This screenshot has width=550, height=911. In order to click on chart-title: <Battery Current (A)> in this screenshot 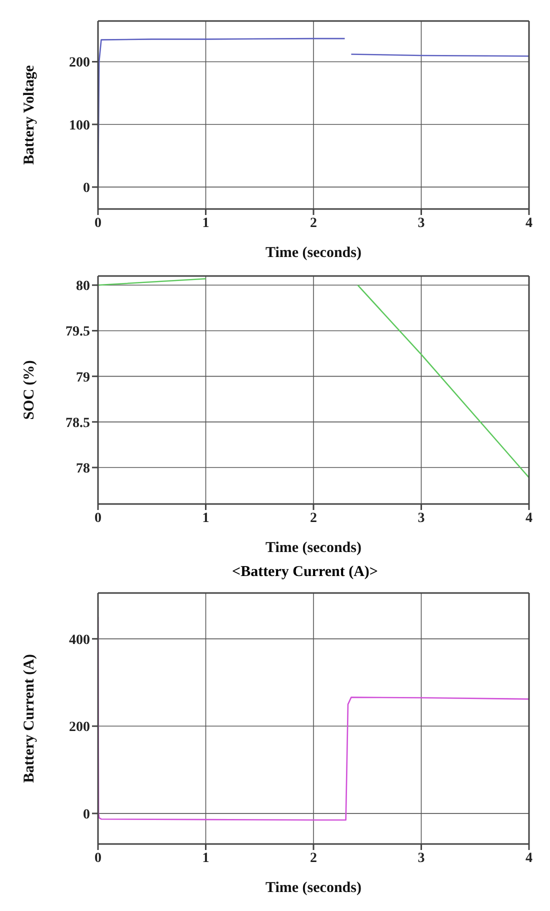, I will do `click(305, 572)`.